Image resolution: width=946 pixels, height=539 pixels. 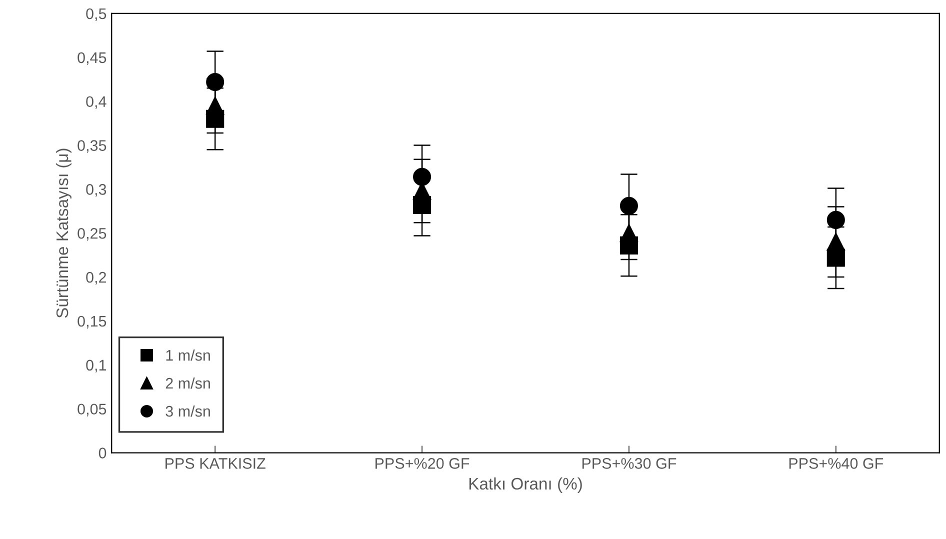 I want to click on x-tick-label: PPS+%40 GF, so click(x=836, y=463).